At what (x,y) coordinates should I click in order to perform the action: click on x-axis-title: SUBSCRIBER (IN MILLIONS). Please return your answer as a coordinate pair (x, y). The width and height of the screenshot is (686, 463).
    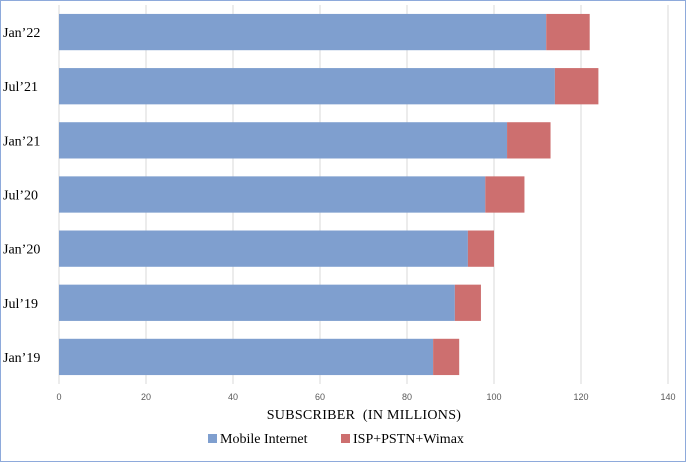
    Looking at the image, I should click on (364, 415).